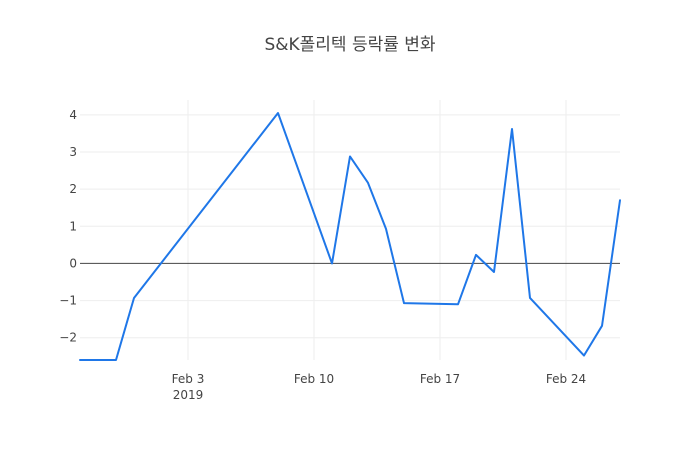 The height and width of the screenshot is (450, 700). What do you see at coordinates (73, 263) in the screenshot?
I see `y-tick-label: 0` at bounding box center [73, 263].